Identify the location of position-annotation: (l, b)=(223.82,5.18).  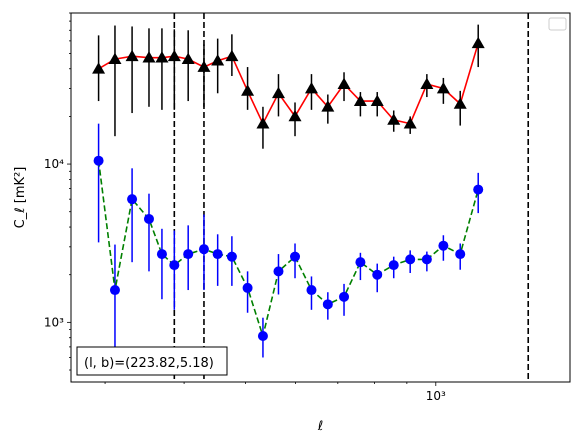
(152, 361).